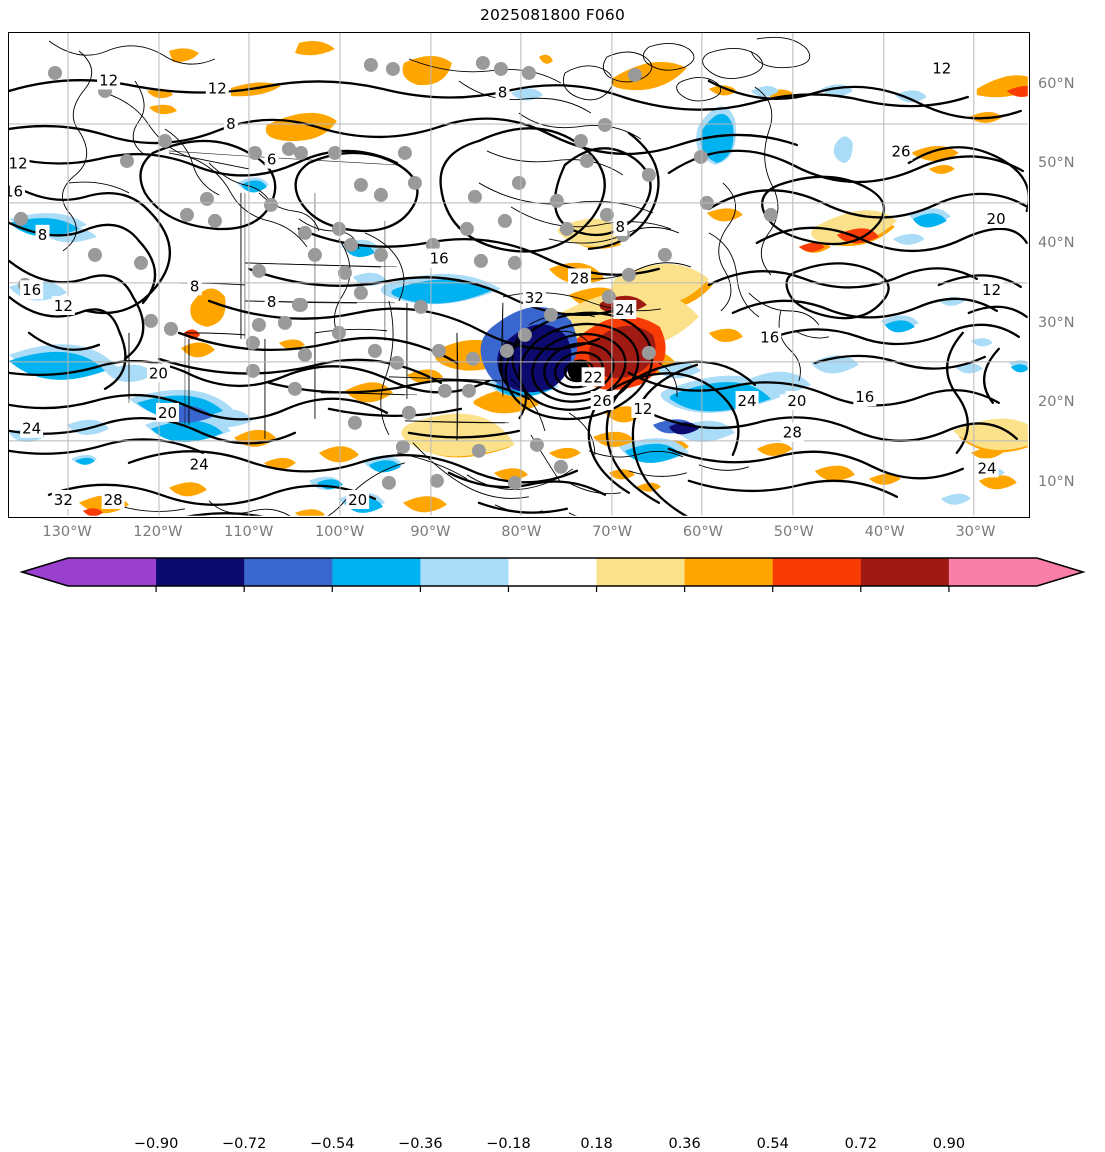  I want to click on contour-label-2: 8, so click(230, 123).